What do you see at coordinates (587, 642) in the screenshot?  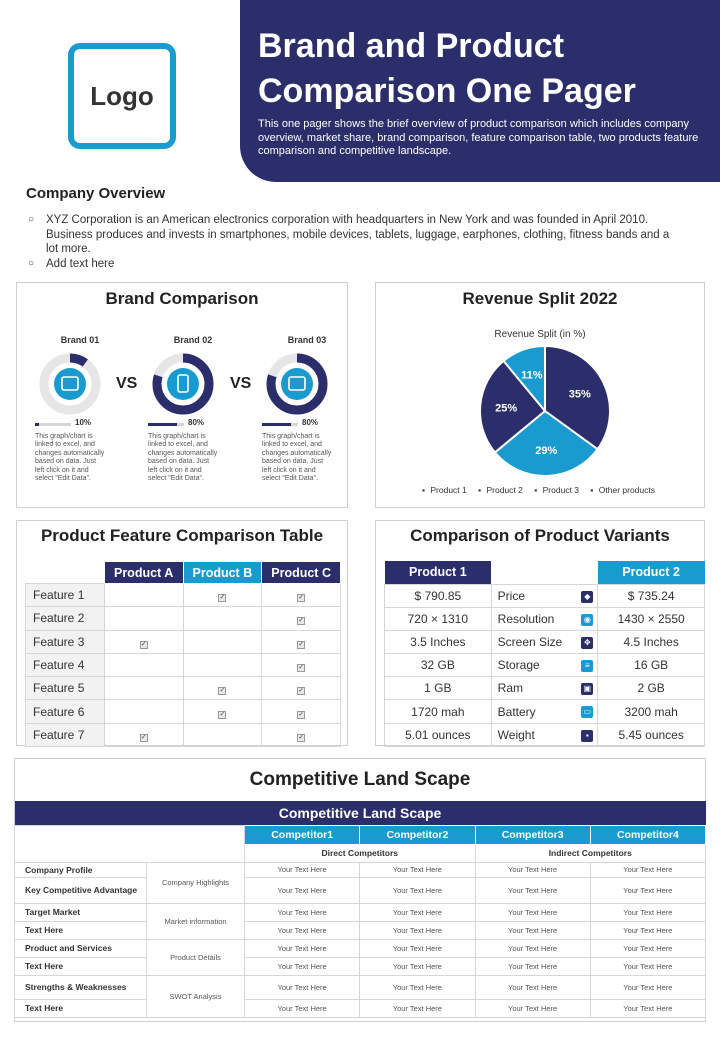 I see `expand-icon: ✥` at bounding box center [587, 642].